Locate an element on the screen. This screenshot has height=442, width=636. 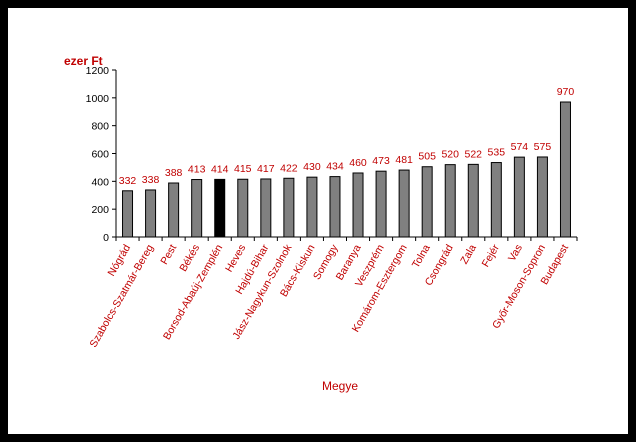
y-tick-label: 1200 is located at coordinates (98, 71).